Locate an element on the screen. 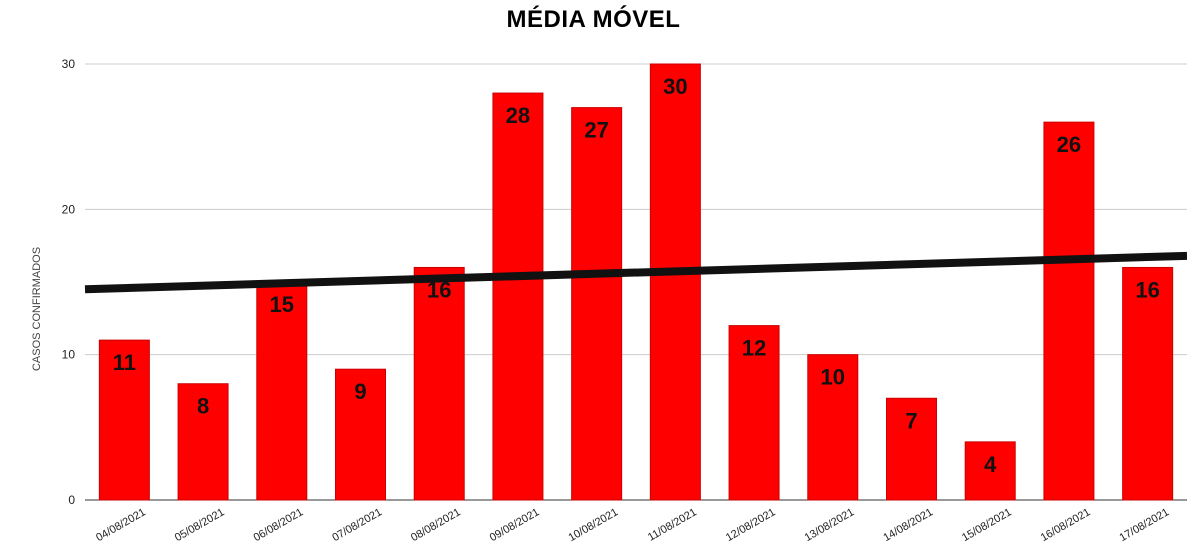 The image size is (1187, 560). y-tick-label: 0 is located at coordinates (71, 500).